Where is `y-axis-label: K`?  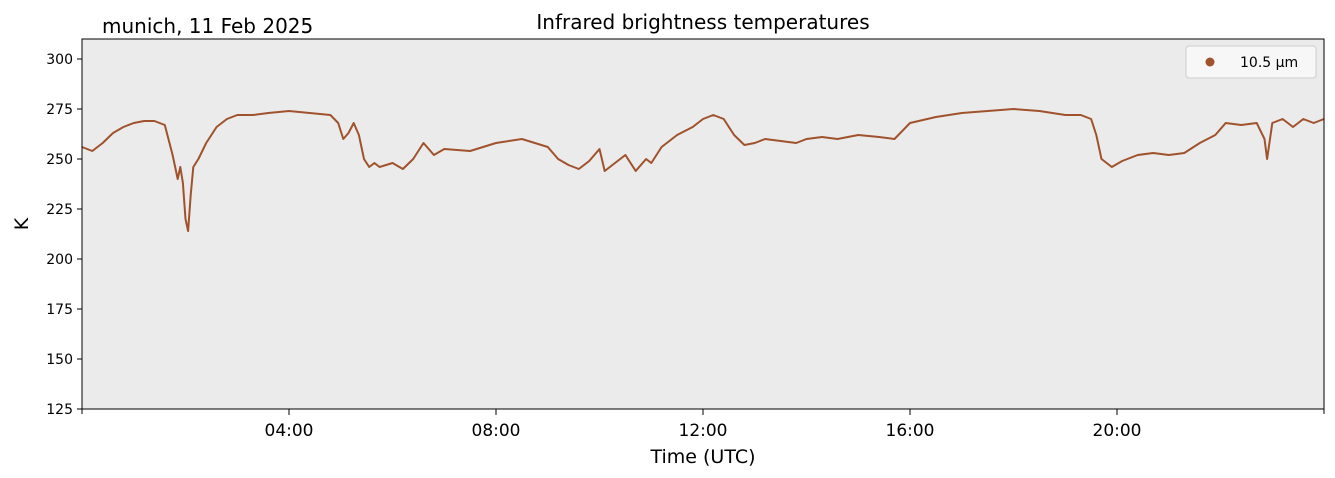 y-axis-label: K is located at coordinates (22, 223).